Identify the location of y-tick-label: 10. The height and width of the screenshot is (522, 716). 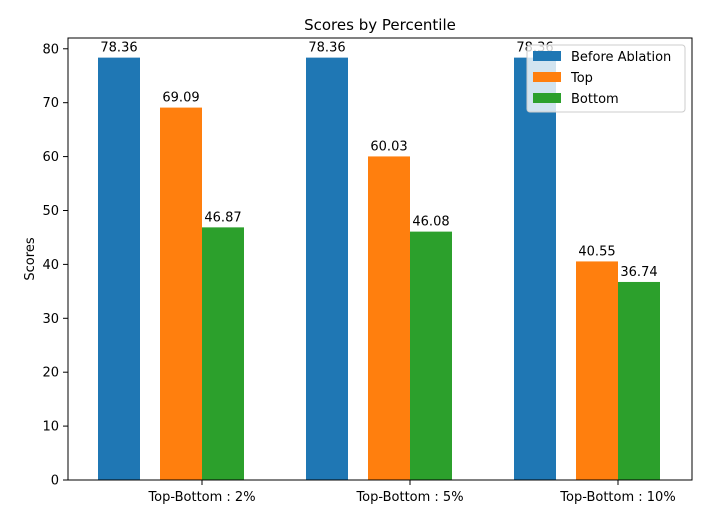
(50, 427).